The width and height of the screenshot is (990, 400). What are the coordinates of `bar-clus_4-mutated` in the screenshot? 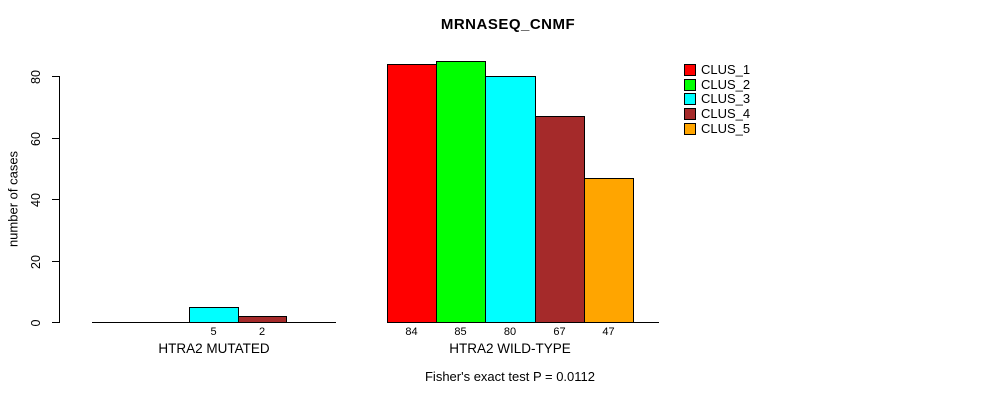 It's located at (262, 319).